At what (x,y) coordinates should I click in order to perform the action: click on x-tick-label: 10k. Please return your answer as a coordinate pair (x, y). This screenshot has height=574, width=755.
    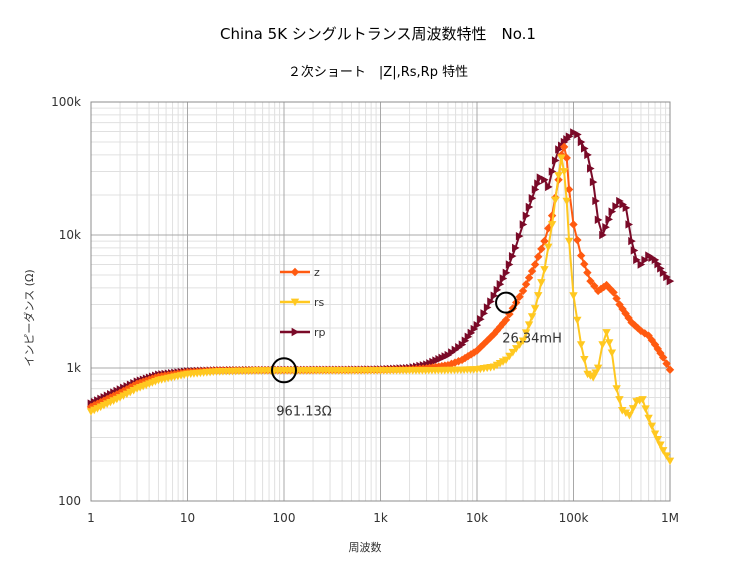
    Looking at the image, I should click on (477, 518).